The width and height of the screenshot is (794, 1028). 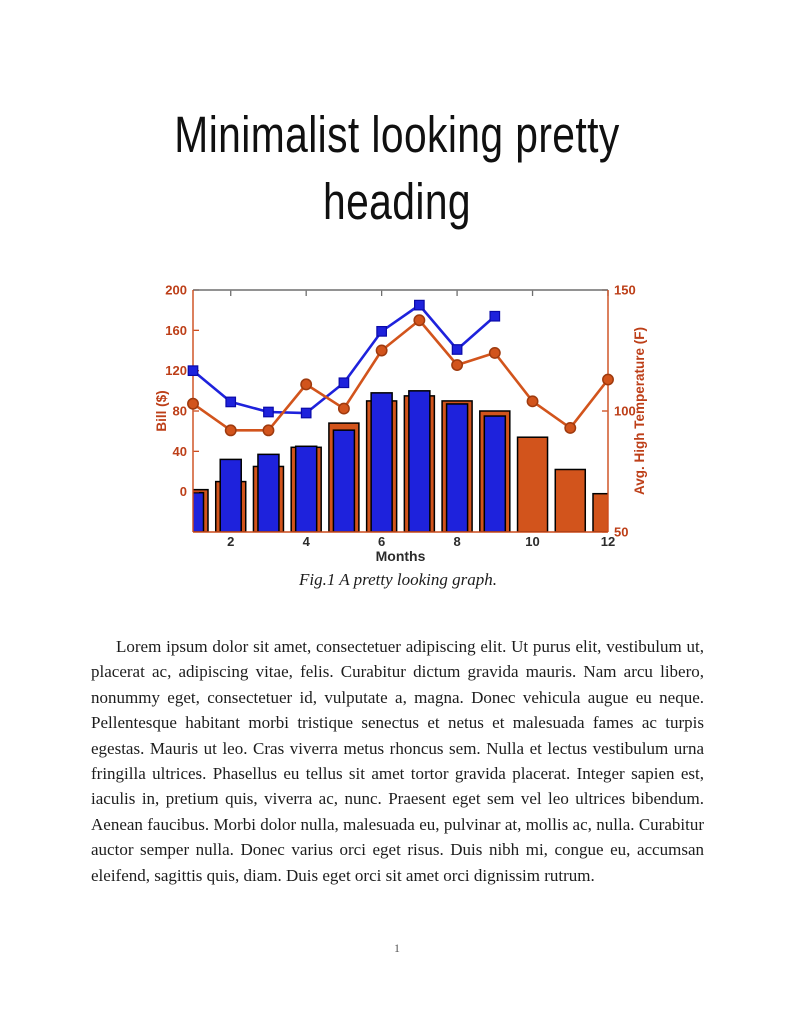 I want to click on x-axis-title: Months, so click(x=401, y=556).